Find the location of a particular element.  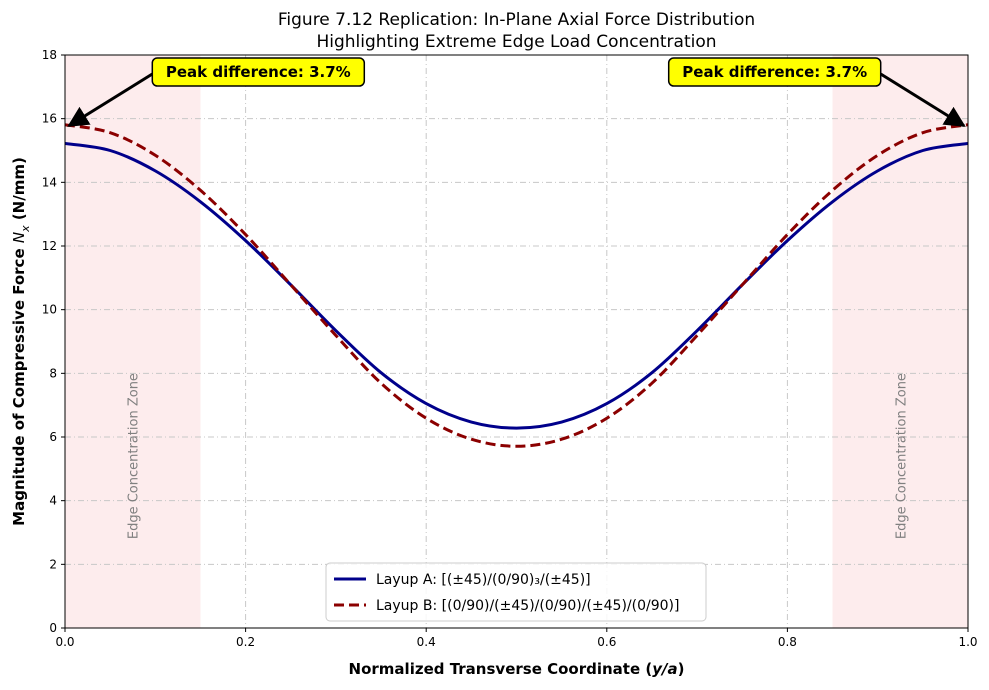

legend-box is located at coordinates (516, 592).